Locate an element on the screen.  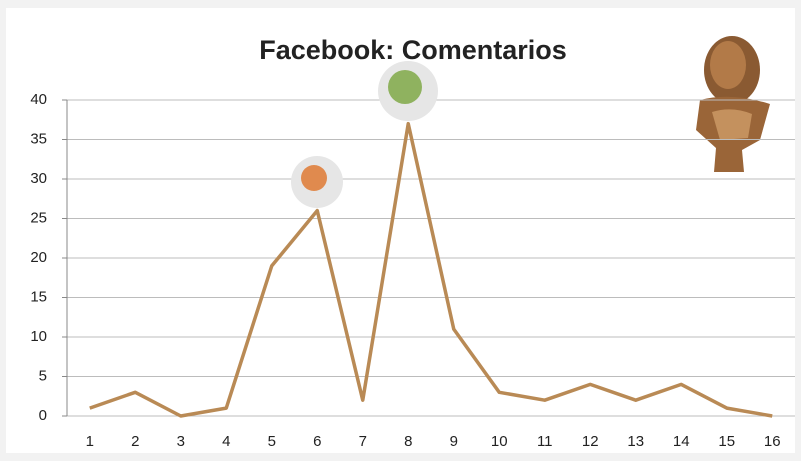
y-tick-label: 25 is located at coordinates (38, 217).